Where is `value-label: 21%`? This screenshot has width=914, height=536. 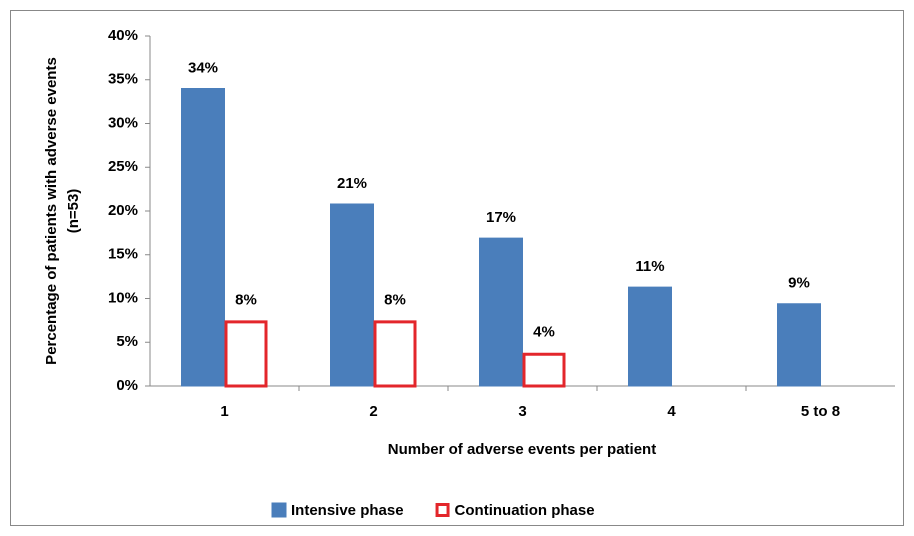 value-label: 21% is located at coordinates (352, 183).